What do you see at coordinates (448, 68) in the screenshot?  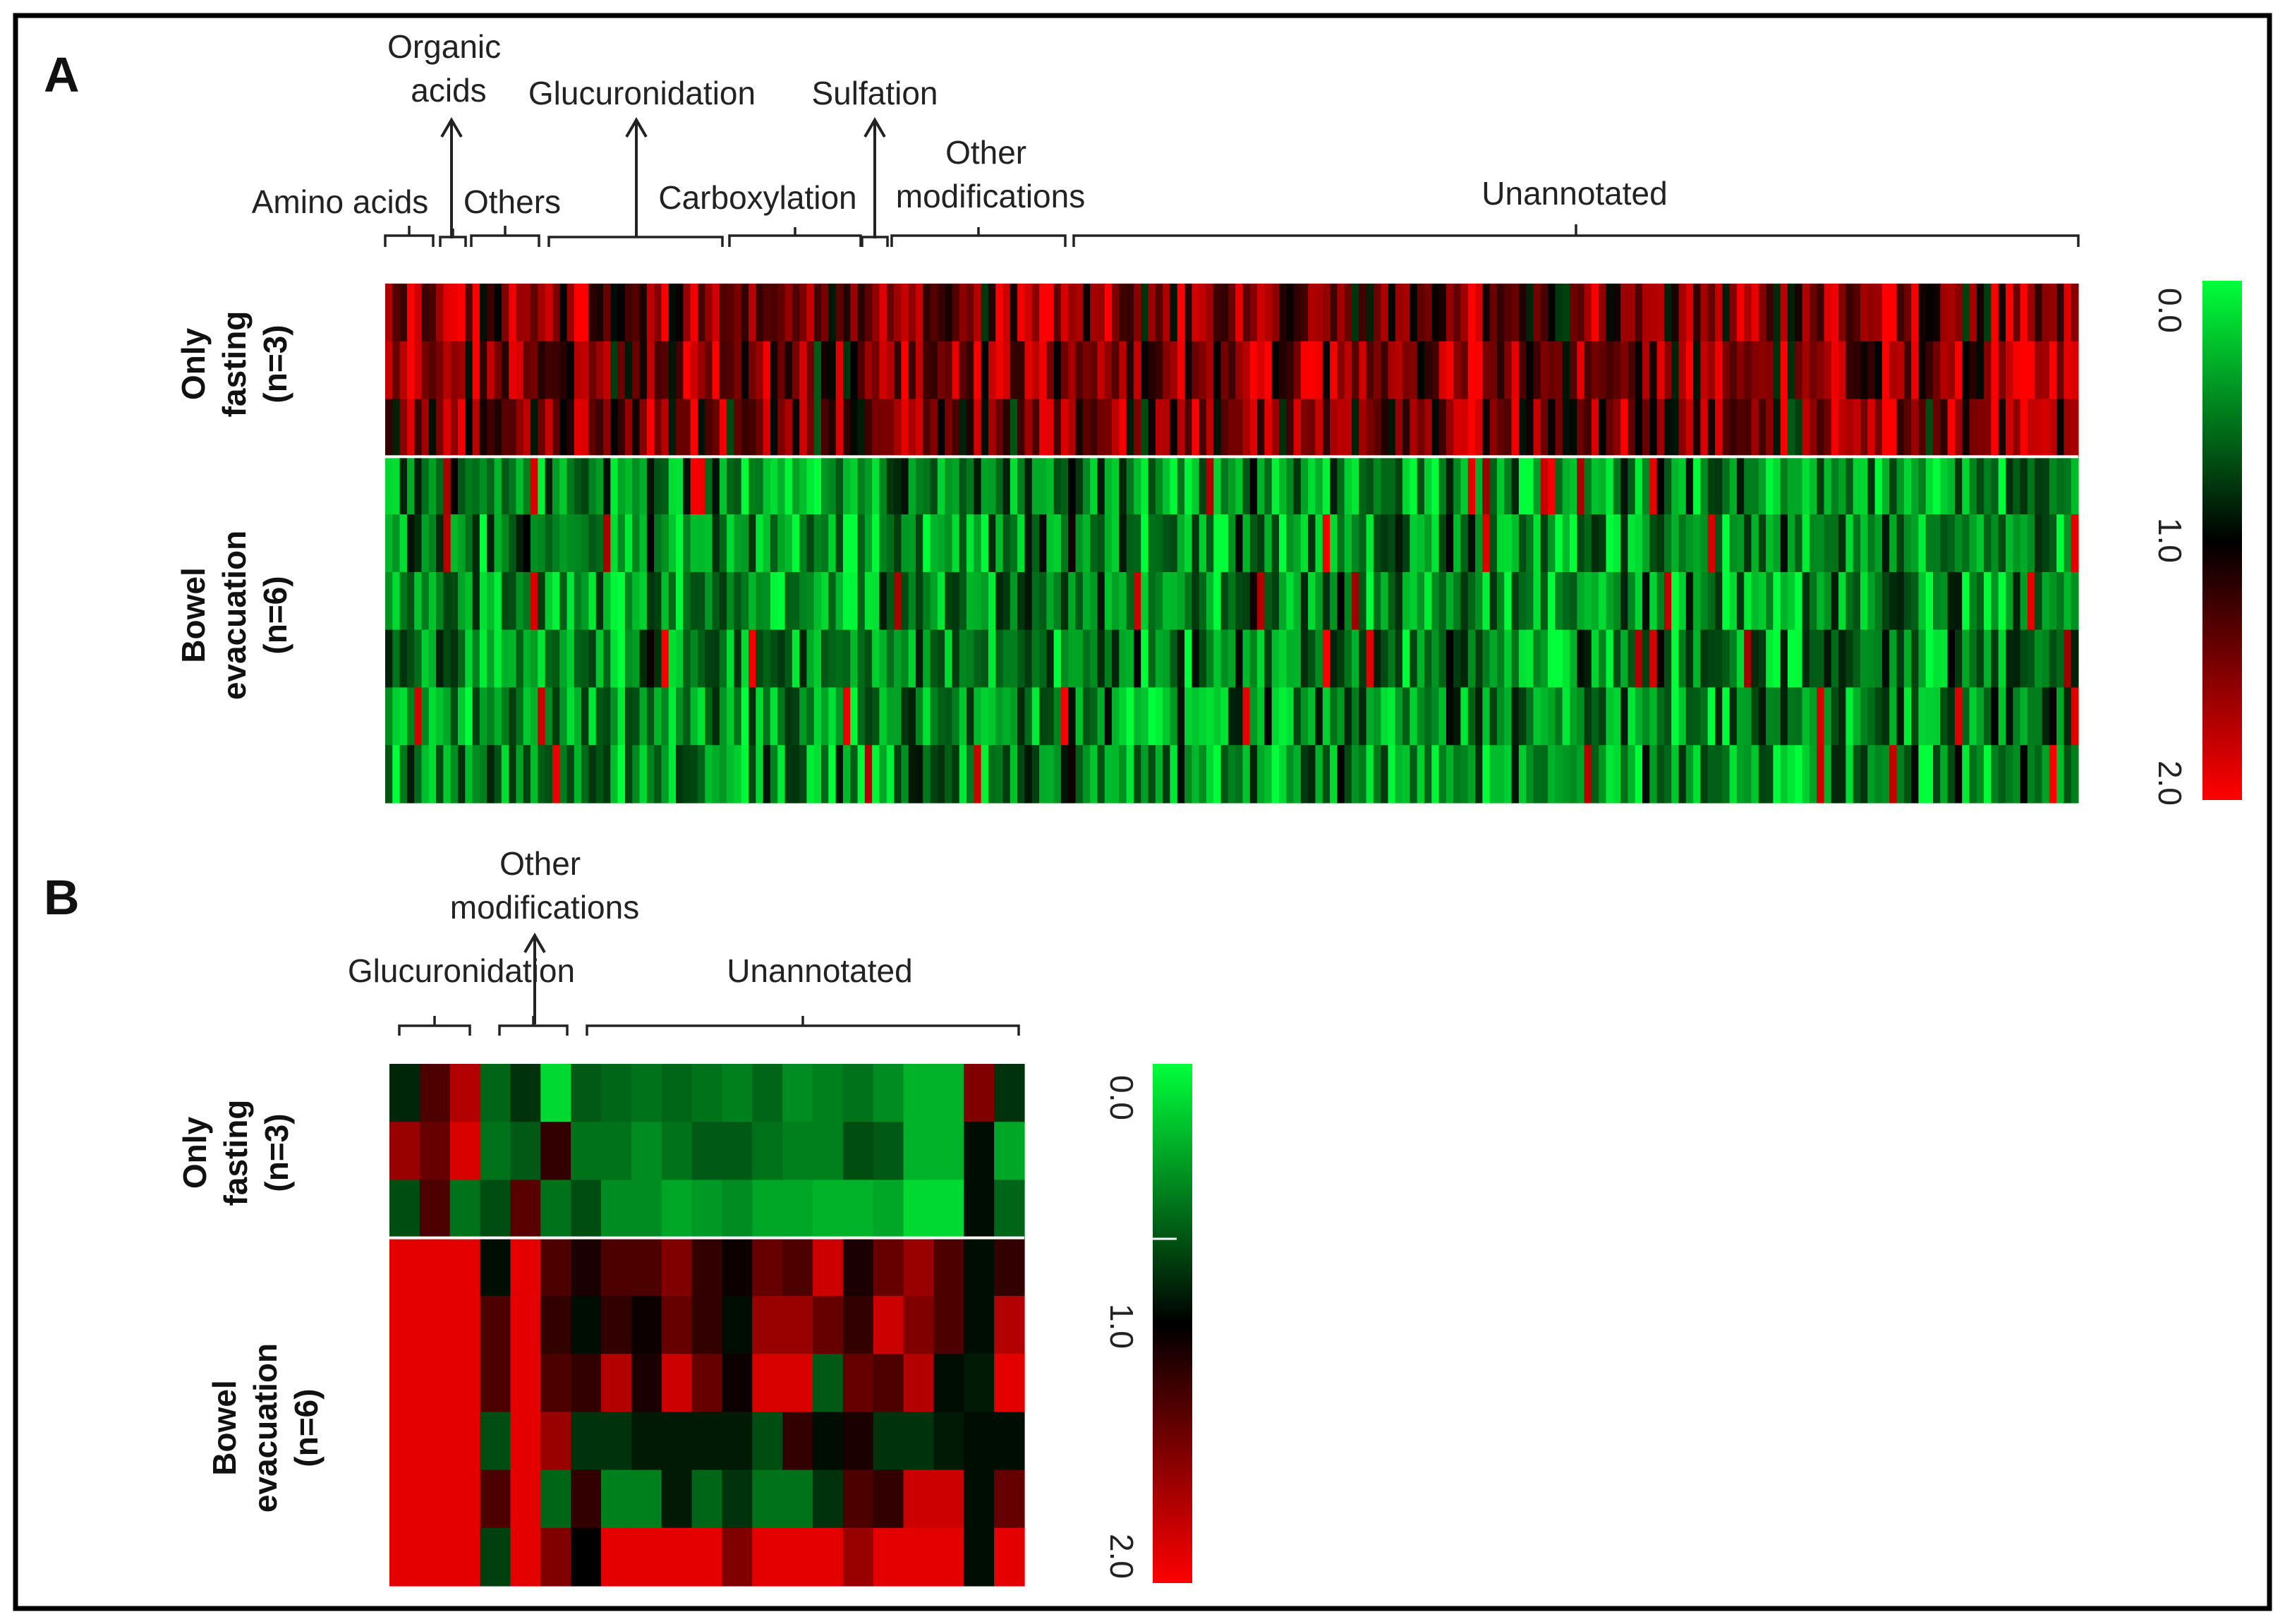 I see `group-label-organic-acids: Organic acids` at bounding box center [448, 68].